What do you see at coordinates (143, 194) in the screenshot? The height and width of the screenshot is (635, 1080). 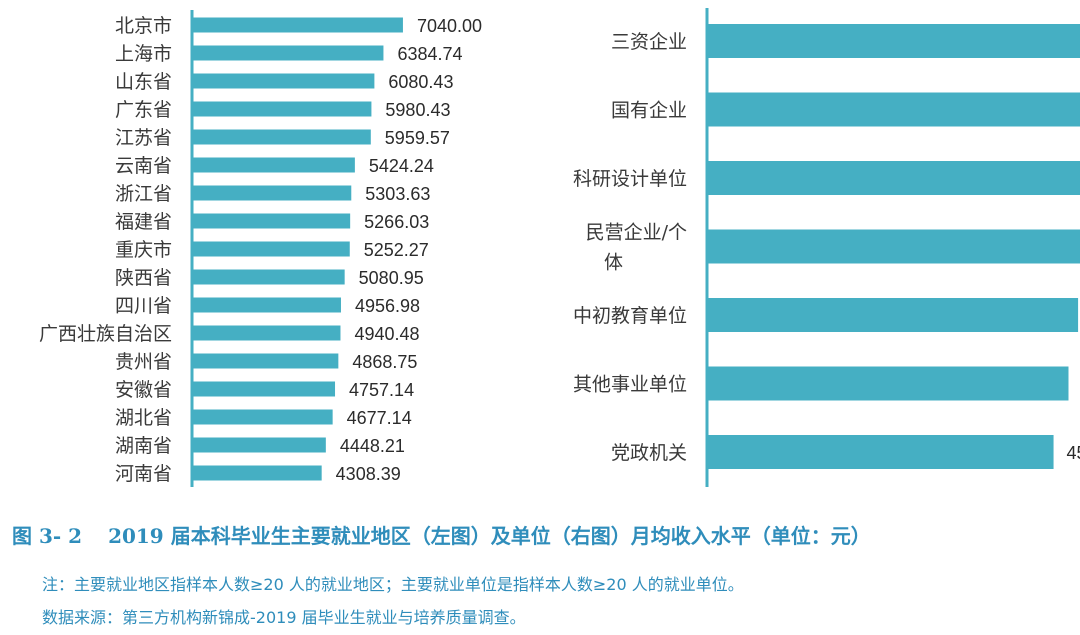 I see `category-label: 浙江省` at bounding box center [143, 194].